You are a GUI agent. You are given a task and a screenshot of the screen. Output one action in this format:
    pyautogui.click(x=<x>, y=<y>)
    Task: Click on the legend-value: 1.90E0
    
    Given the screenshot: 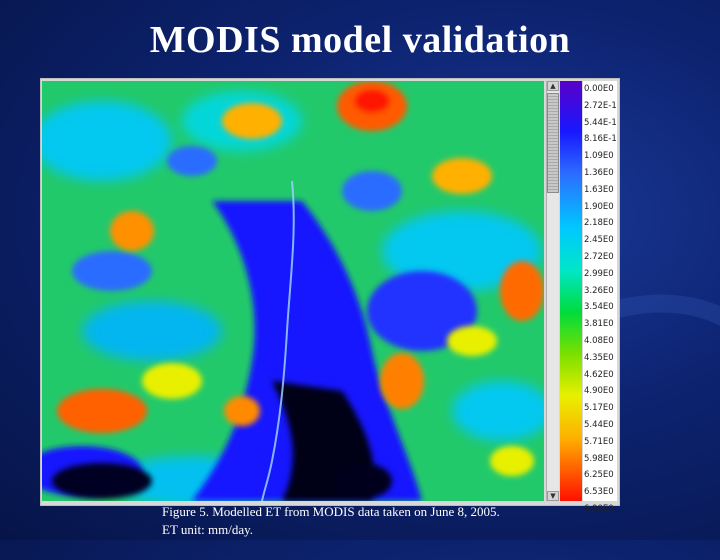 What is the action you would take?
    pyautogui.click(x=599, y=206)
    